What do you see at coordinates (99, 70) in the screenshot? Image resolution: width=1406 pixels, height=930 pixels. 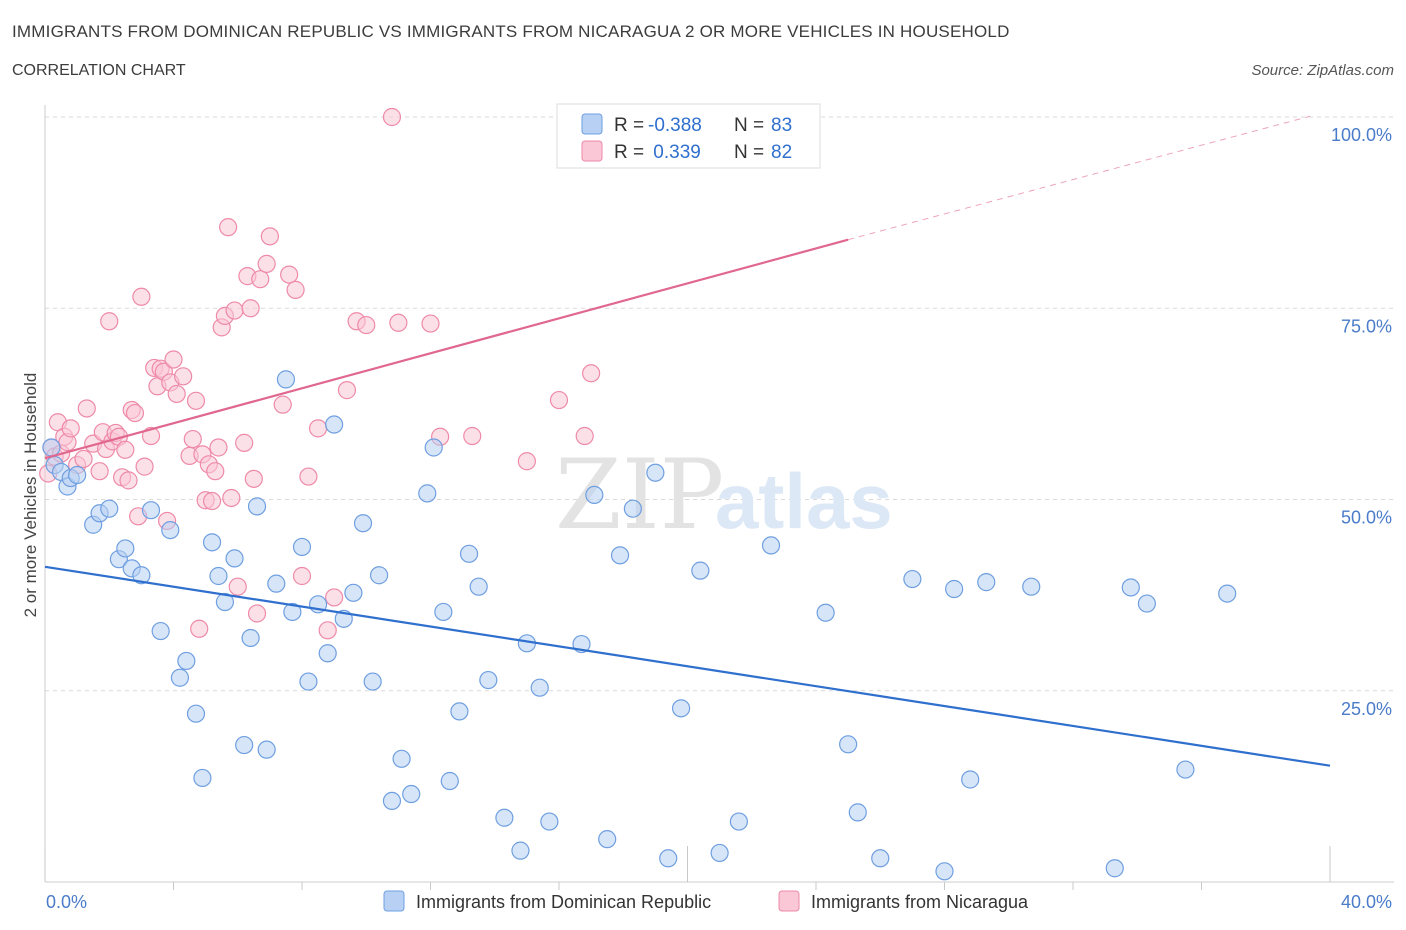 I see `chart-subtitle: CORRELATION CHART` at bounding box center [99, 70].